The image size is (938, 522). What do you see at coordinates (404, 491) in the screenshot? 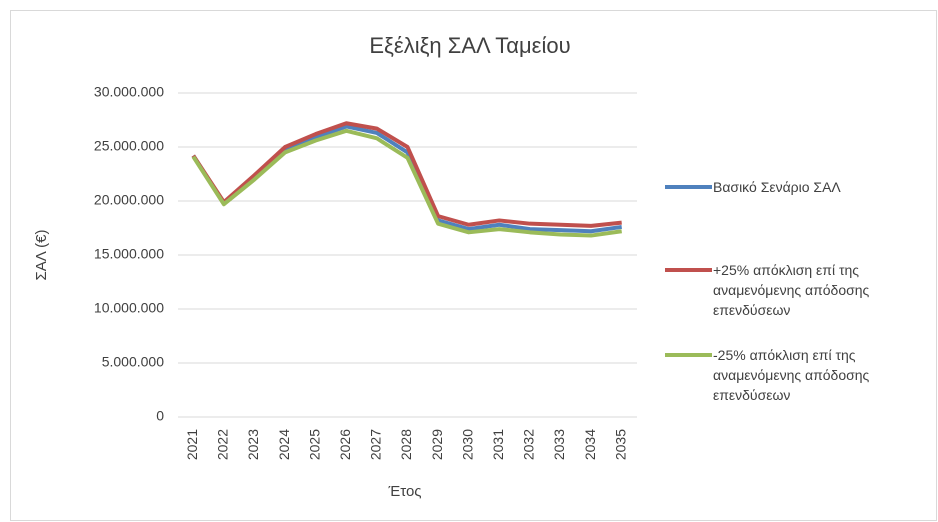
I see `x-axis-title: Έτος` at bounding box center [404, 491].